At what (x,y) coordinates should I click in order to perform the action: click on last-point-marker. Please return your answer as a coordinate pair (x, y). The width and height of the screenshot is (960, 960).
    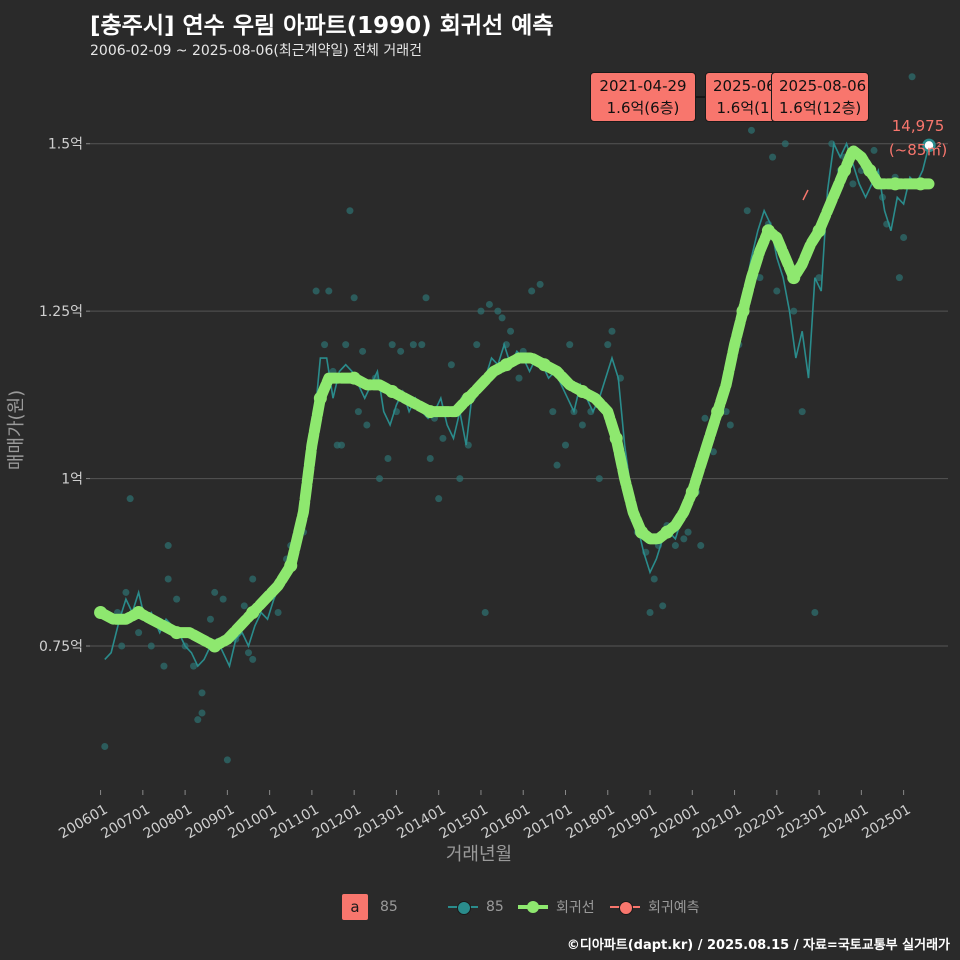
    Looking at the image, I should click on (929, 145).